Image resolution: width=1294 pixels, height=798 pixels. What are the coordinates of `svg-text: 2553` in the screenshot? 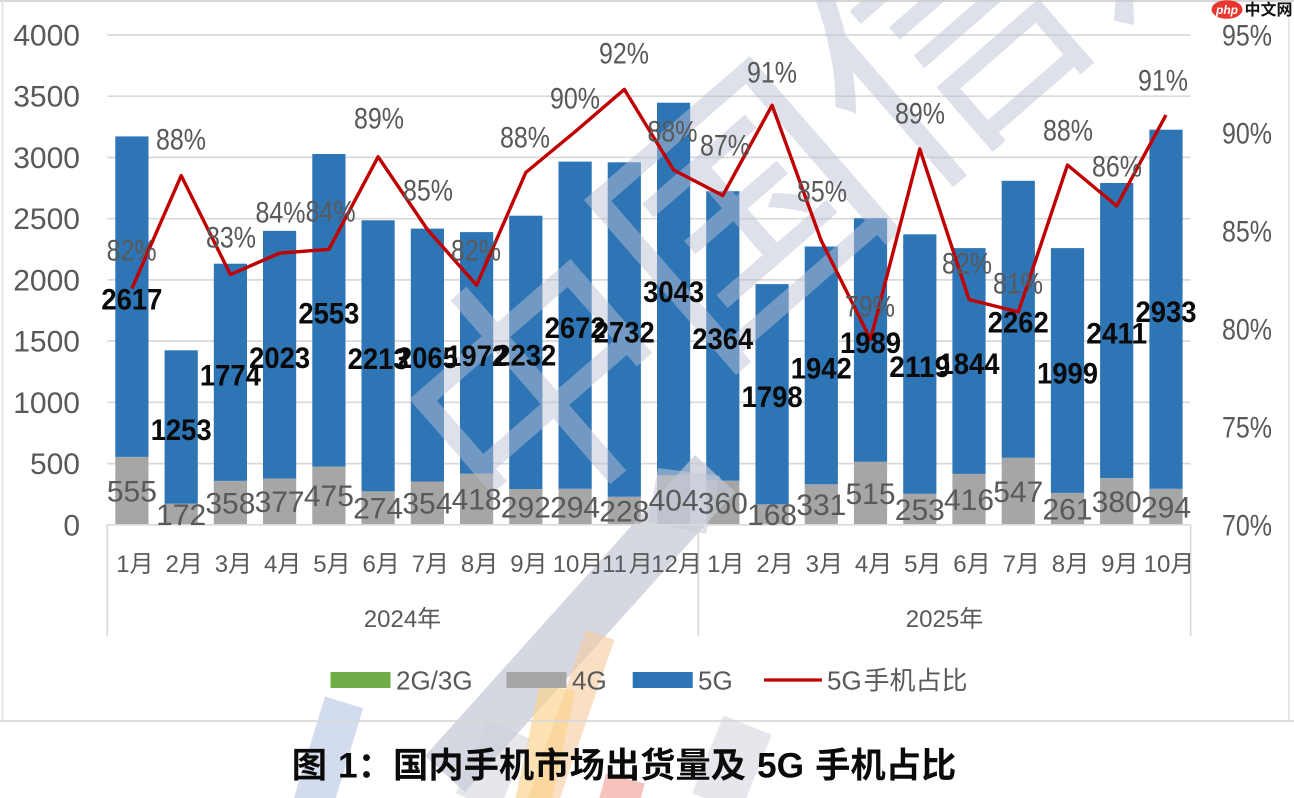 It's located at (328, 313).